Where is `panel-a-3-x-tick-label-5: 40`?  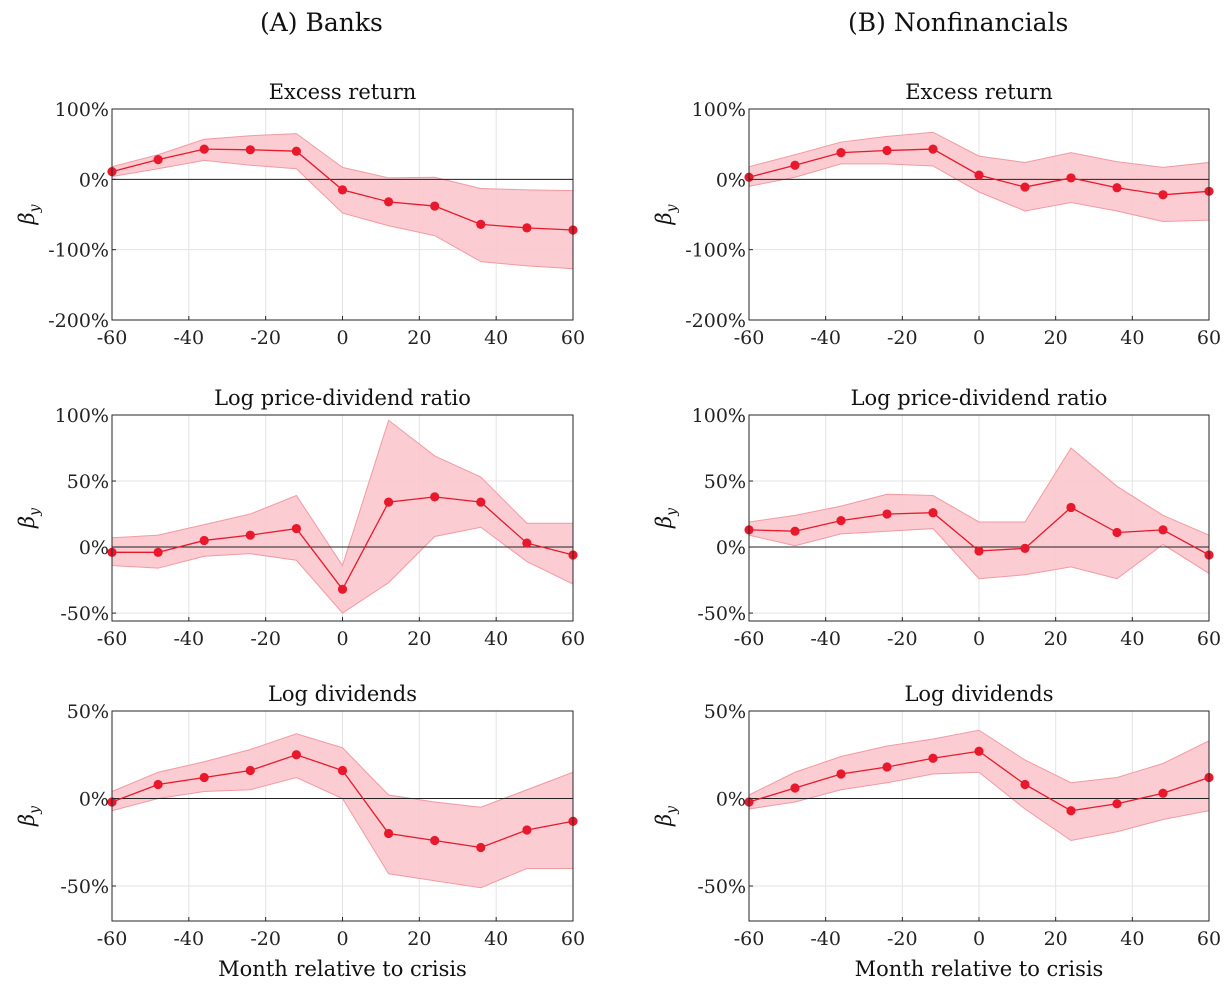
panel-a-3-x-tick-label-5: 40 is located at coordinates (496, 939).